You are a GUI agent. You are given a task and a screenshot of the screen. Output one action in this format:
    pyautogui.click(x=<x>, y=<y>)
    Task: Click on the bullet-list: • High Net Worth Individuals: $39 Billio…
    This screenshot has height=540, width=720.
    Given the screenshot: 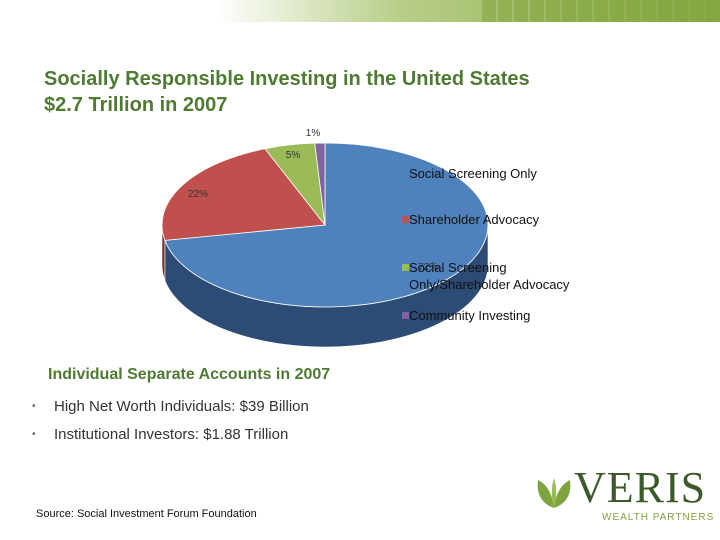 What is the action you would take?
    pyautogui.click(x=170, y=420)
    